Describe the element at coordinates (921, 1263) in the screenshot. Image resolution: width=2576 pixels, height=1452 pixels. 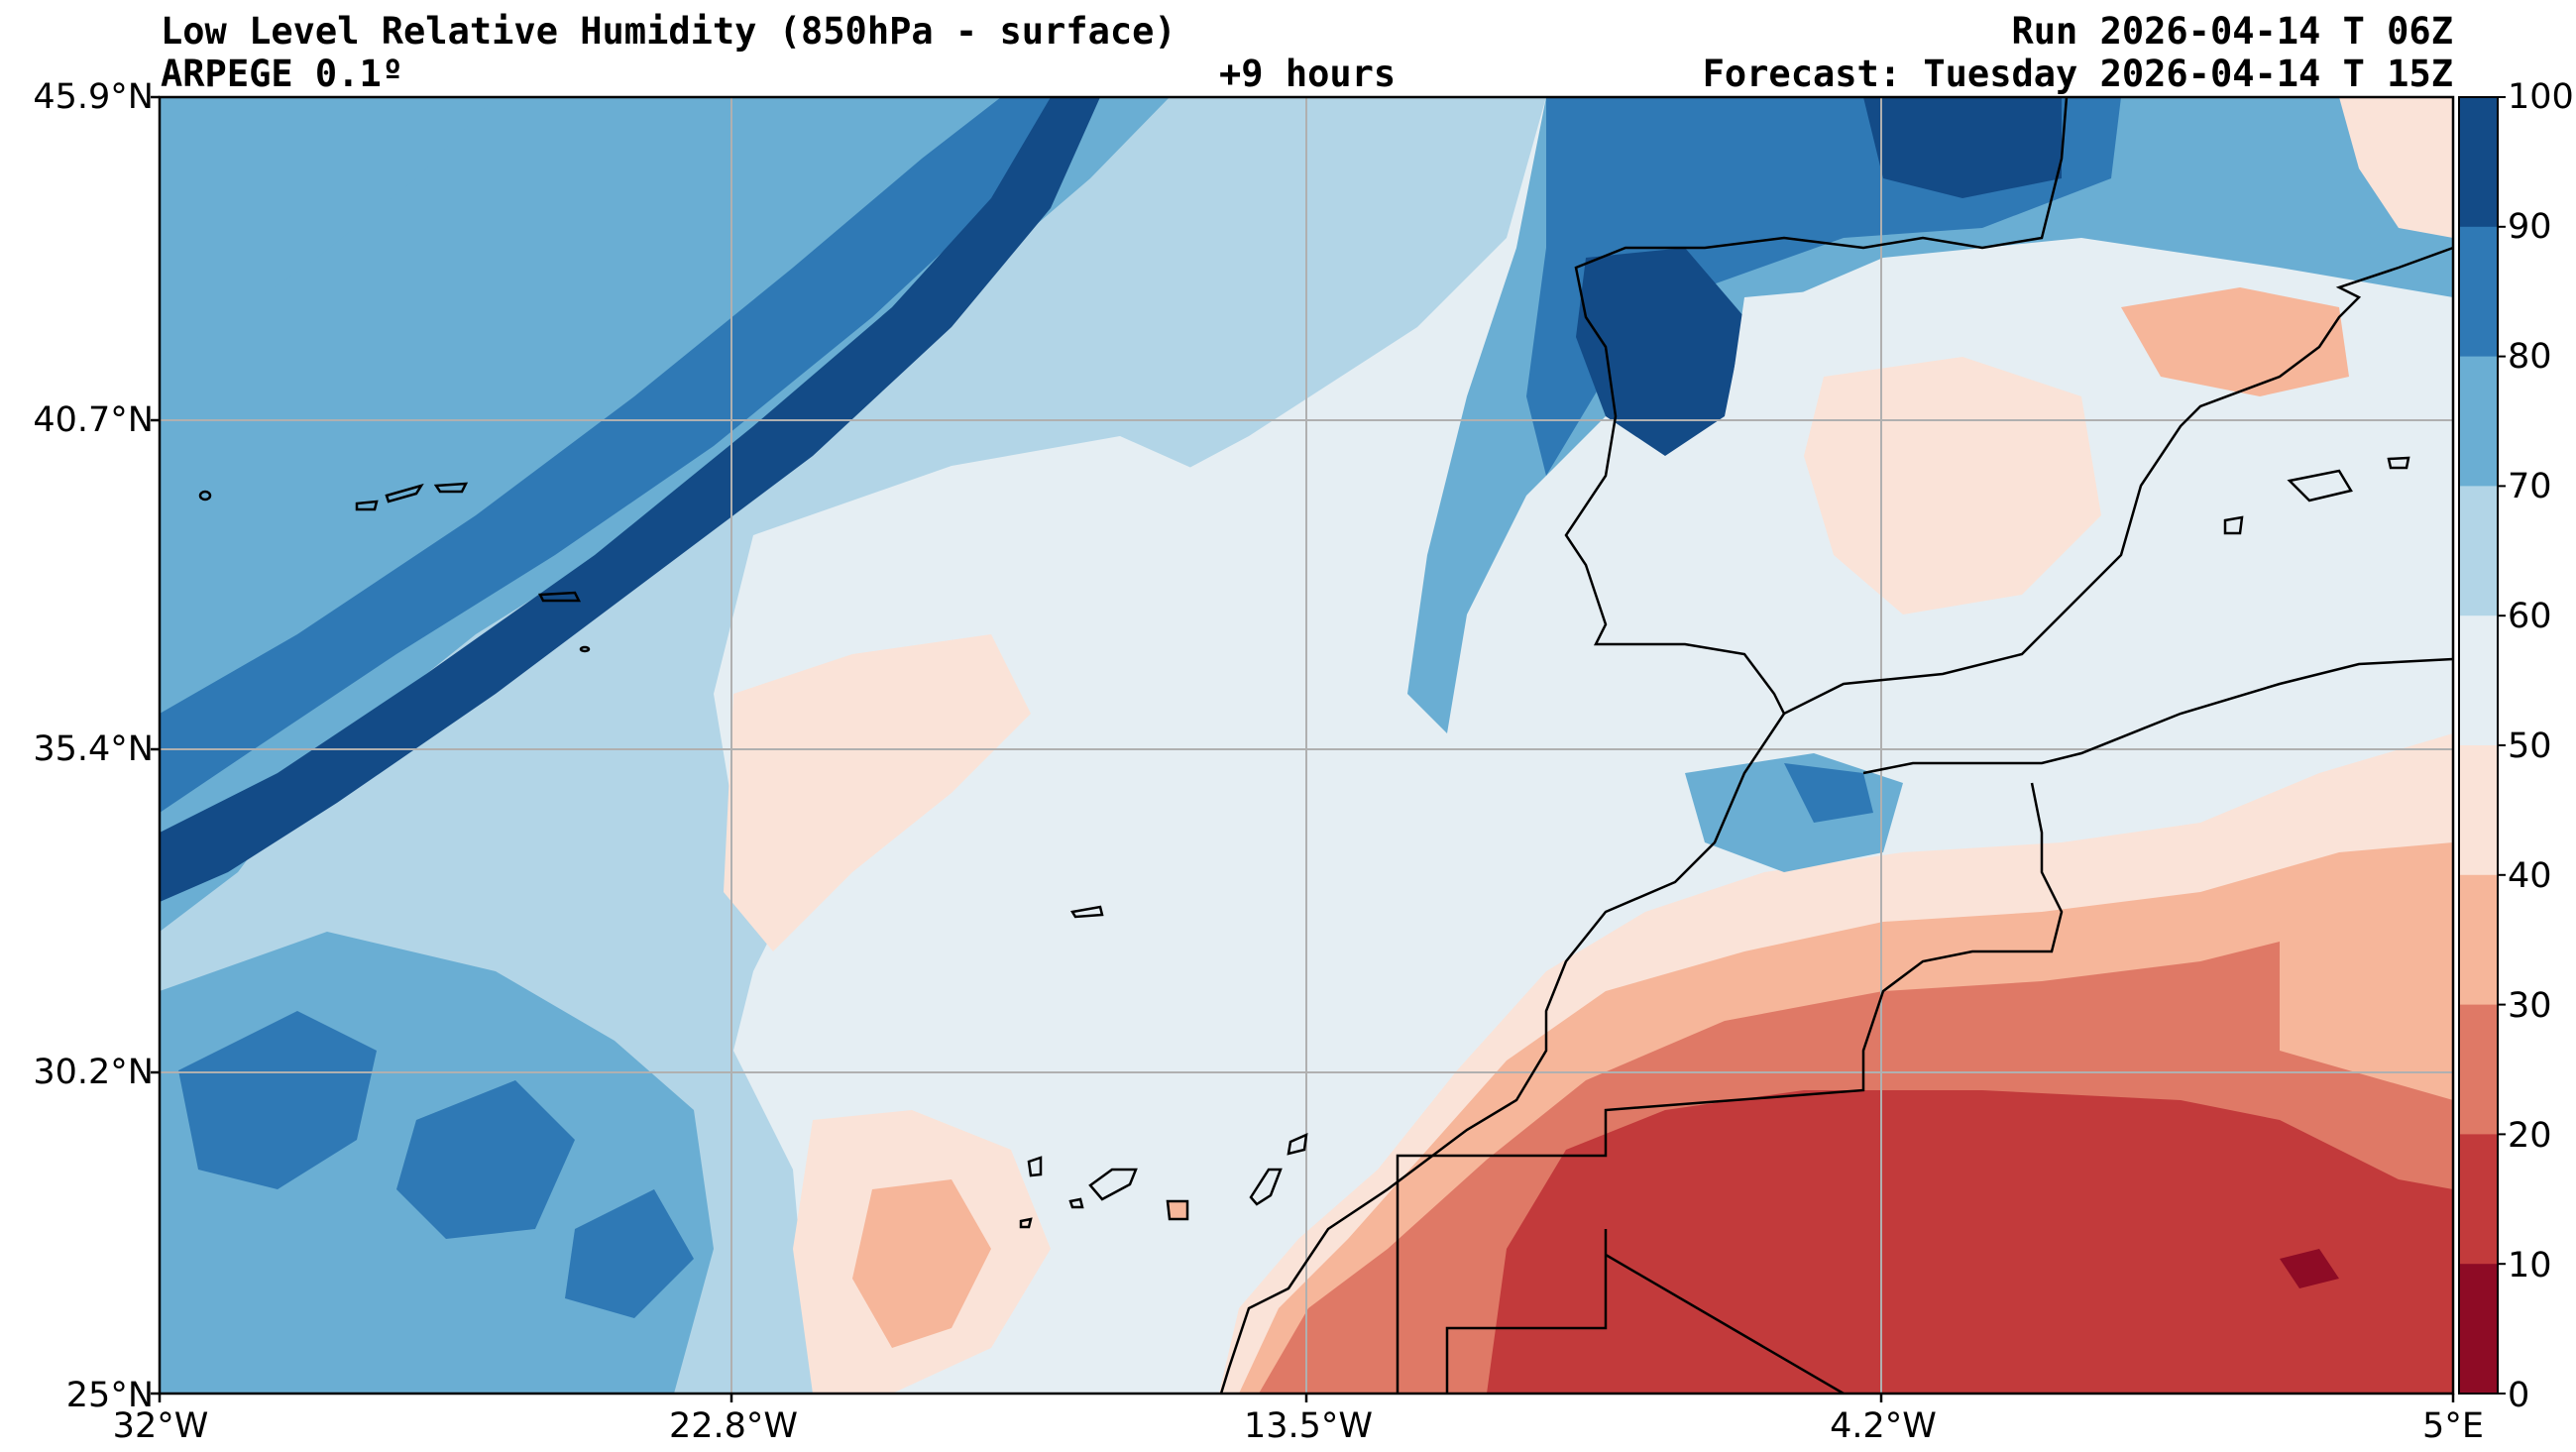
I see `field-30-40-southwest` at that location.